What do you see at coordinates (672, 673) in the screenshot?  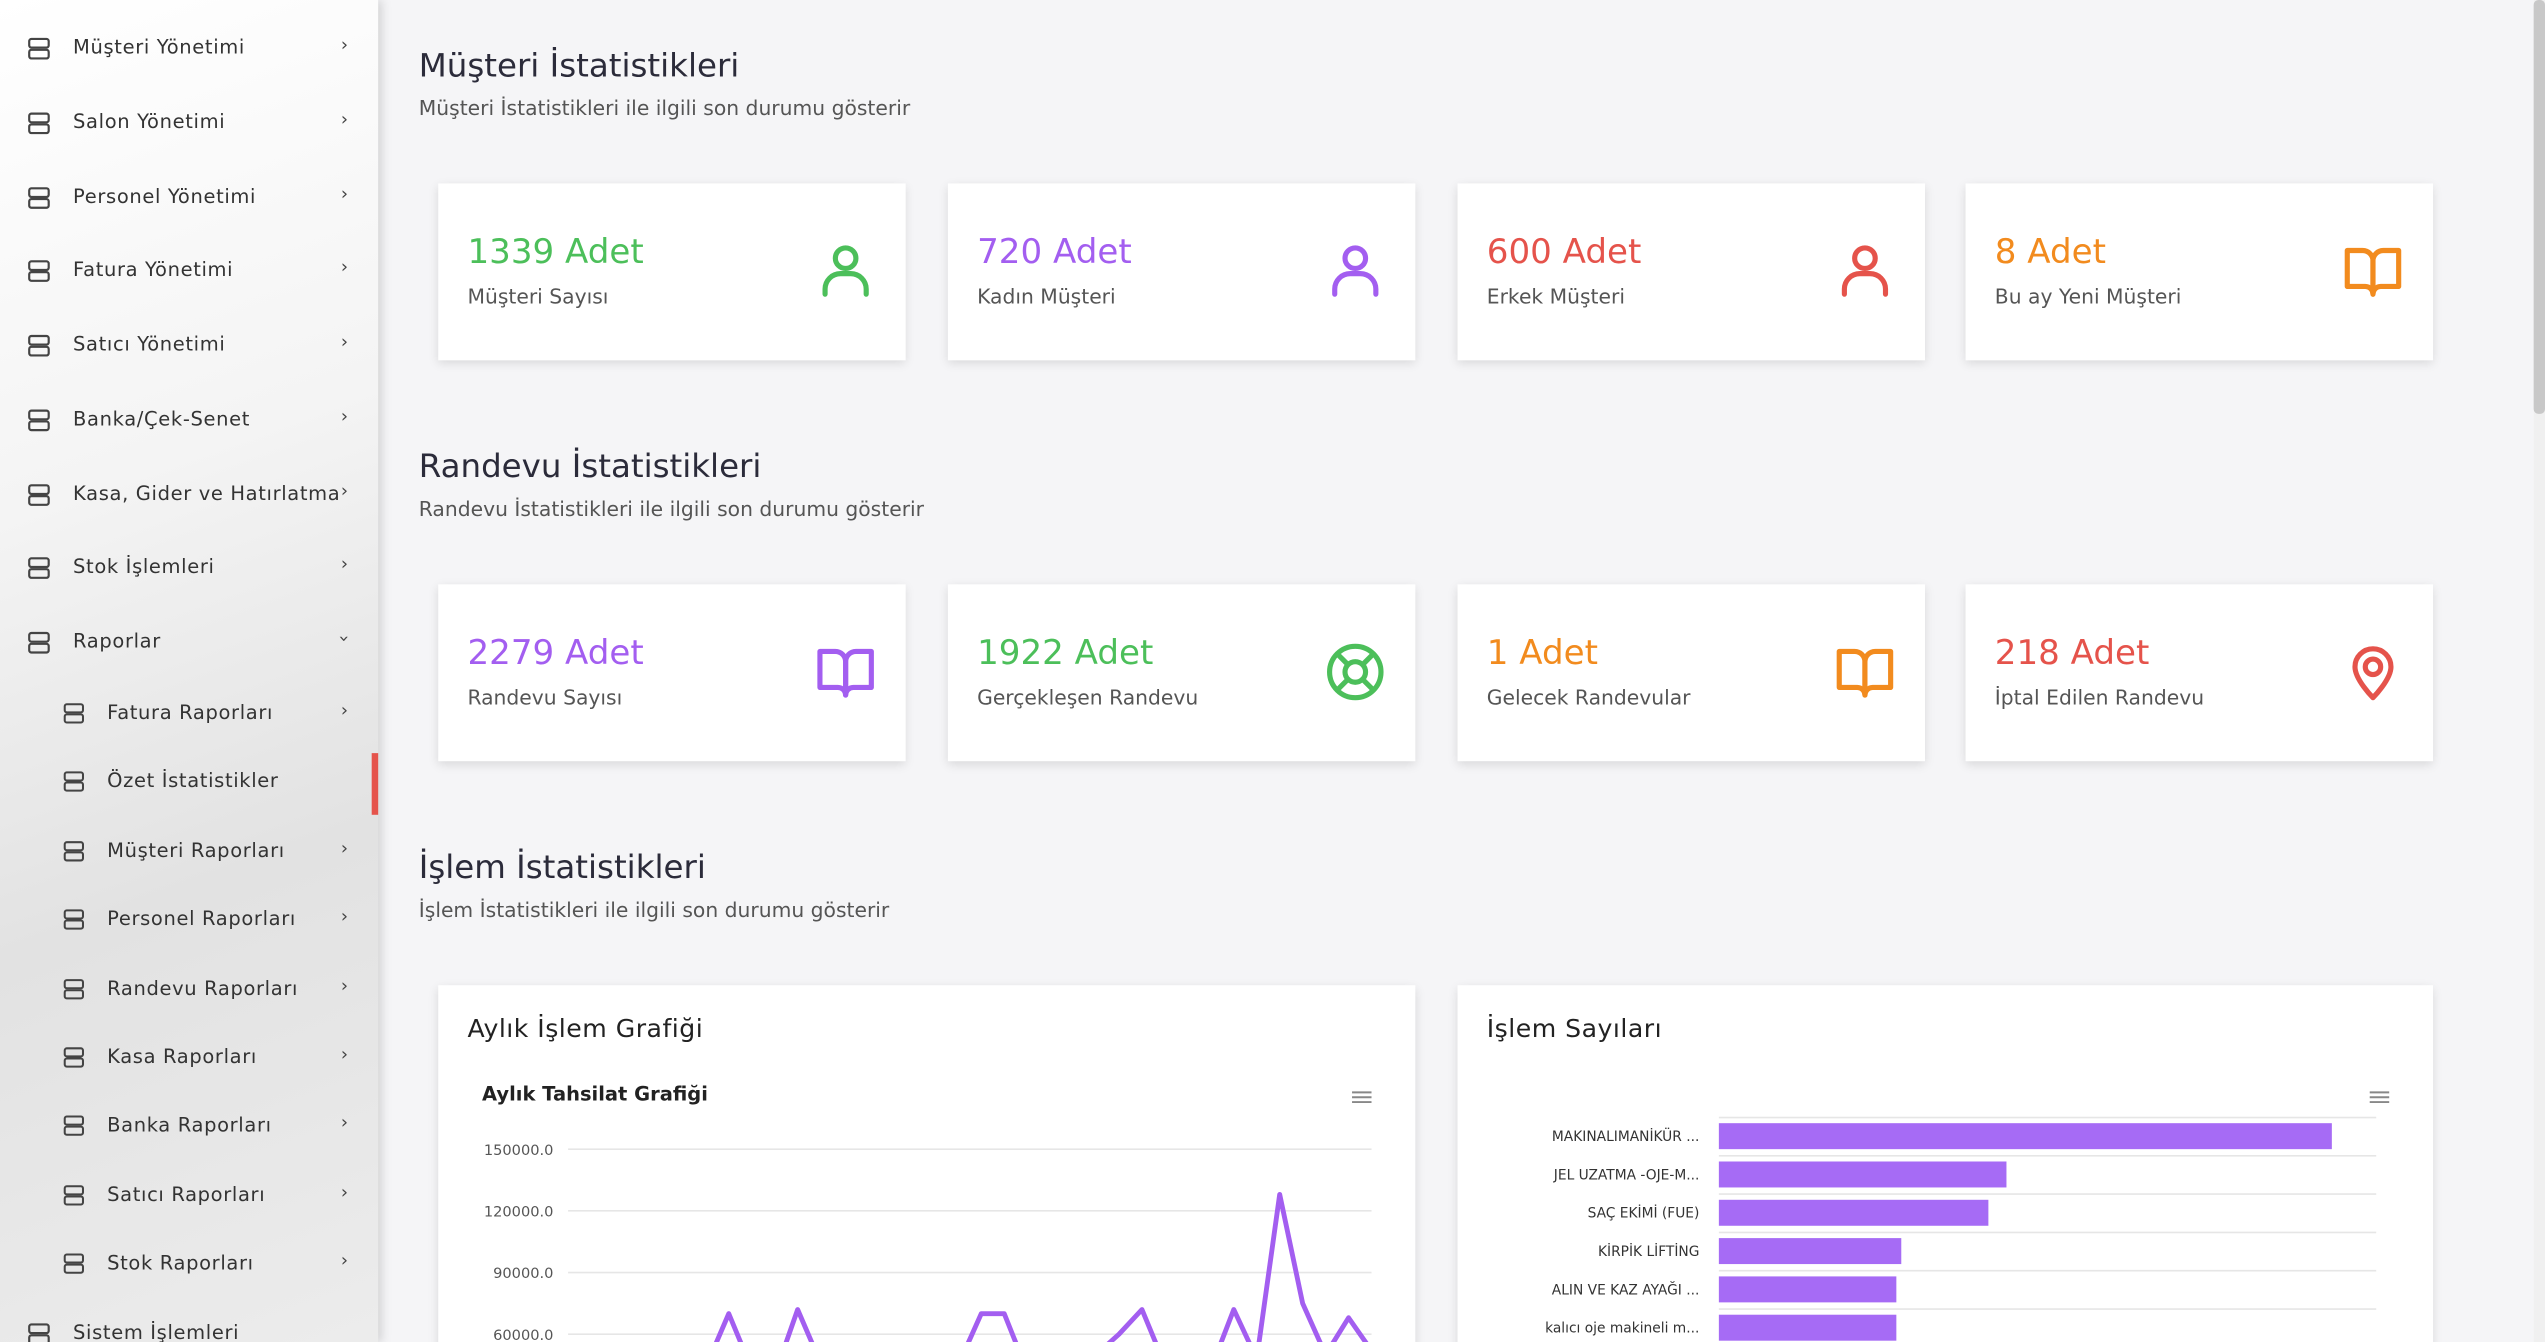 I see `stat-card: 2279 Adet Randevu Sayısı` at bounding box center [672, 673].